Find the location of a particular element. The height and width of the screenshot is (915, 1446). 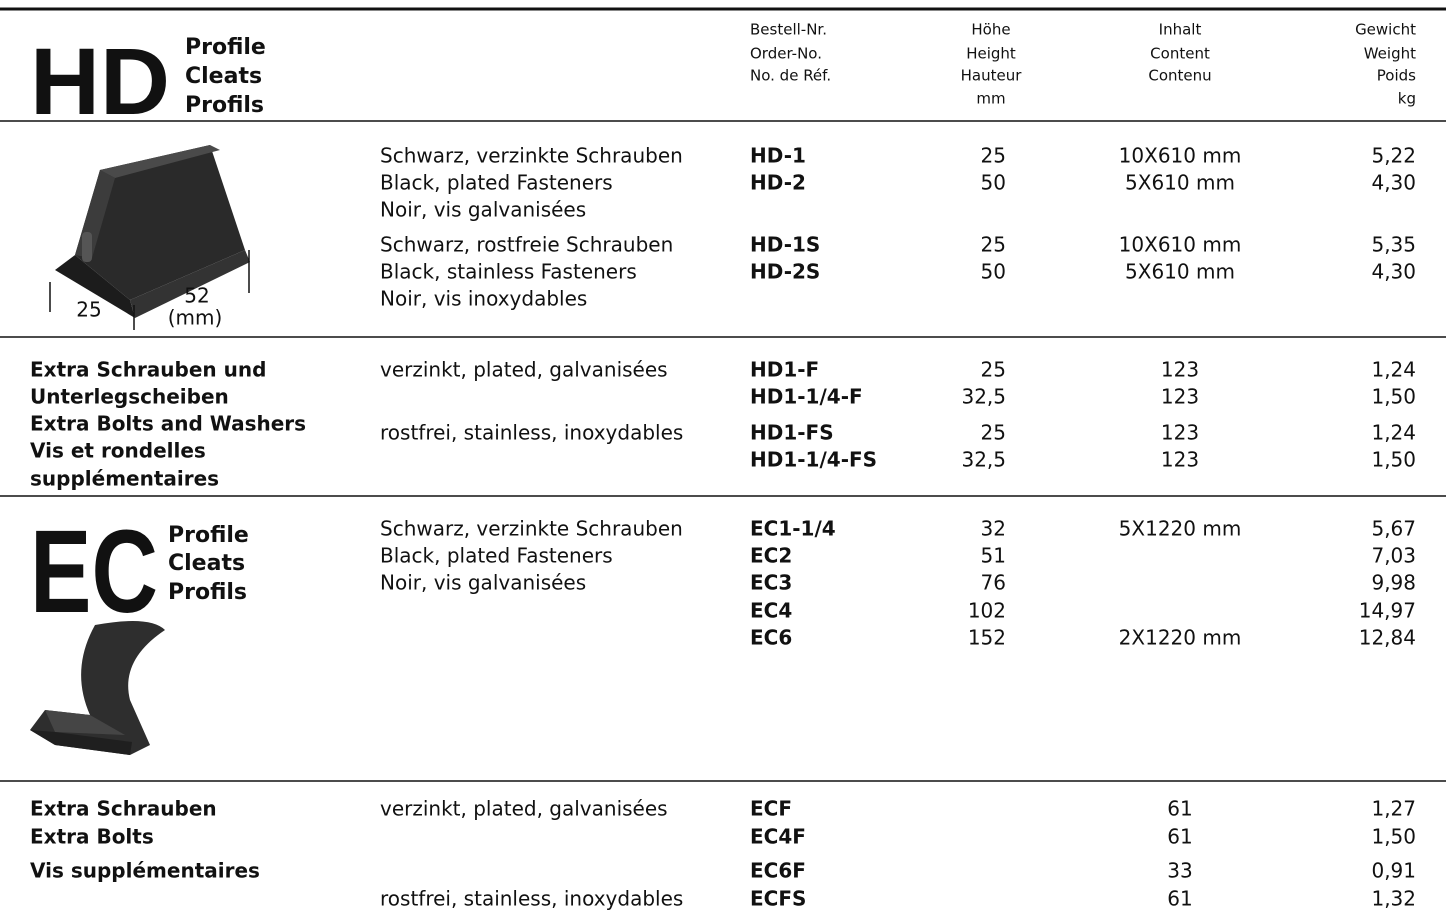

cell-weight: 1,27 is located at coordinates (1393, 809).